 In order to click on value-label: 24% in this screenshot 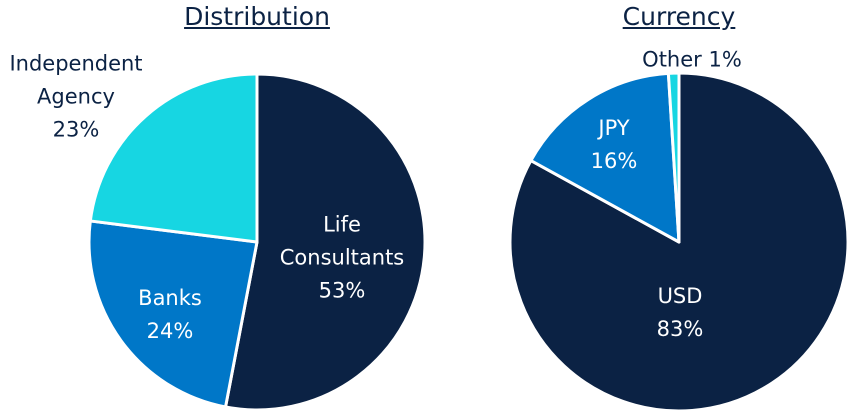, I will do `click(170, 331)`.